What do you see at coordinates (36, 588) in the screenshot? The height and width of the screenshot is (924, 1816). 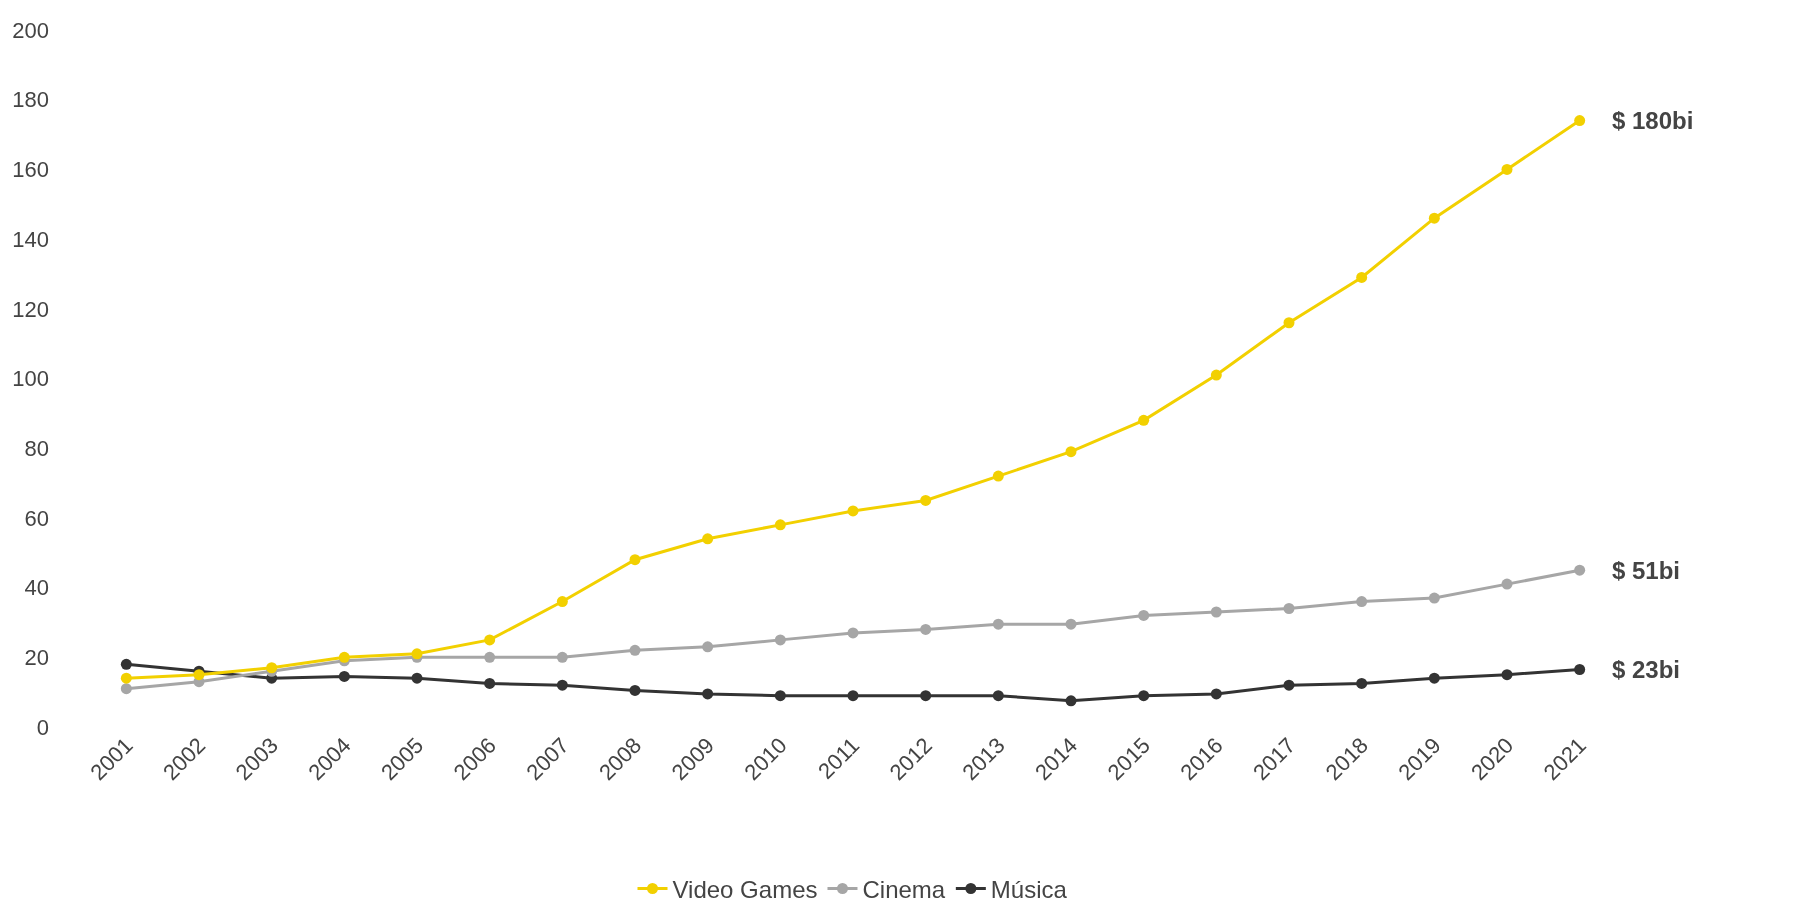 I see `y-tick-label: 40` at bounding box center [36, 588].